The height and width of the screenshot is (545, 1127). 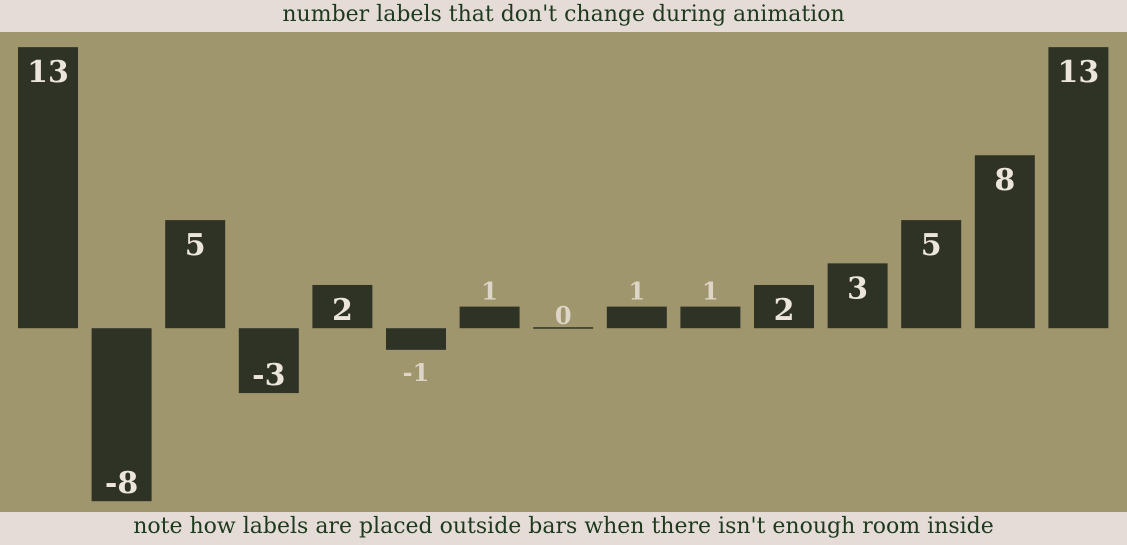 What do you see at coordinates (268, 375) in the screenshot?
I see `bar-value-label: -3` at bounding box center [268, 375].